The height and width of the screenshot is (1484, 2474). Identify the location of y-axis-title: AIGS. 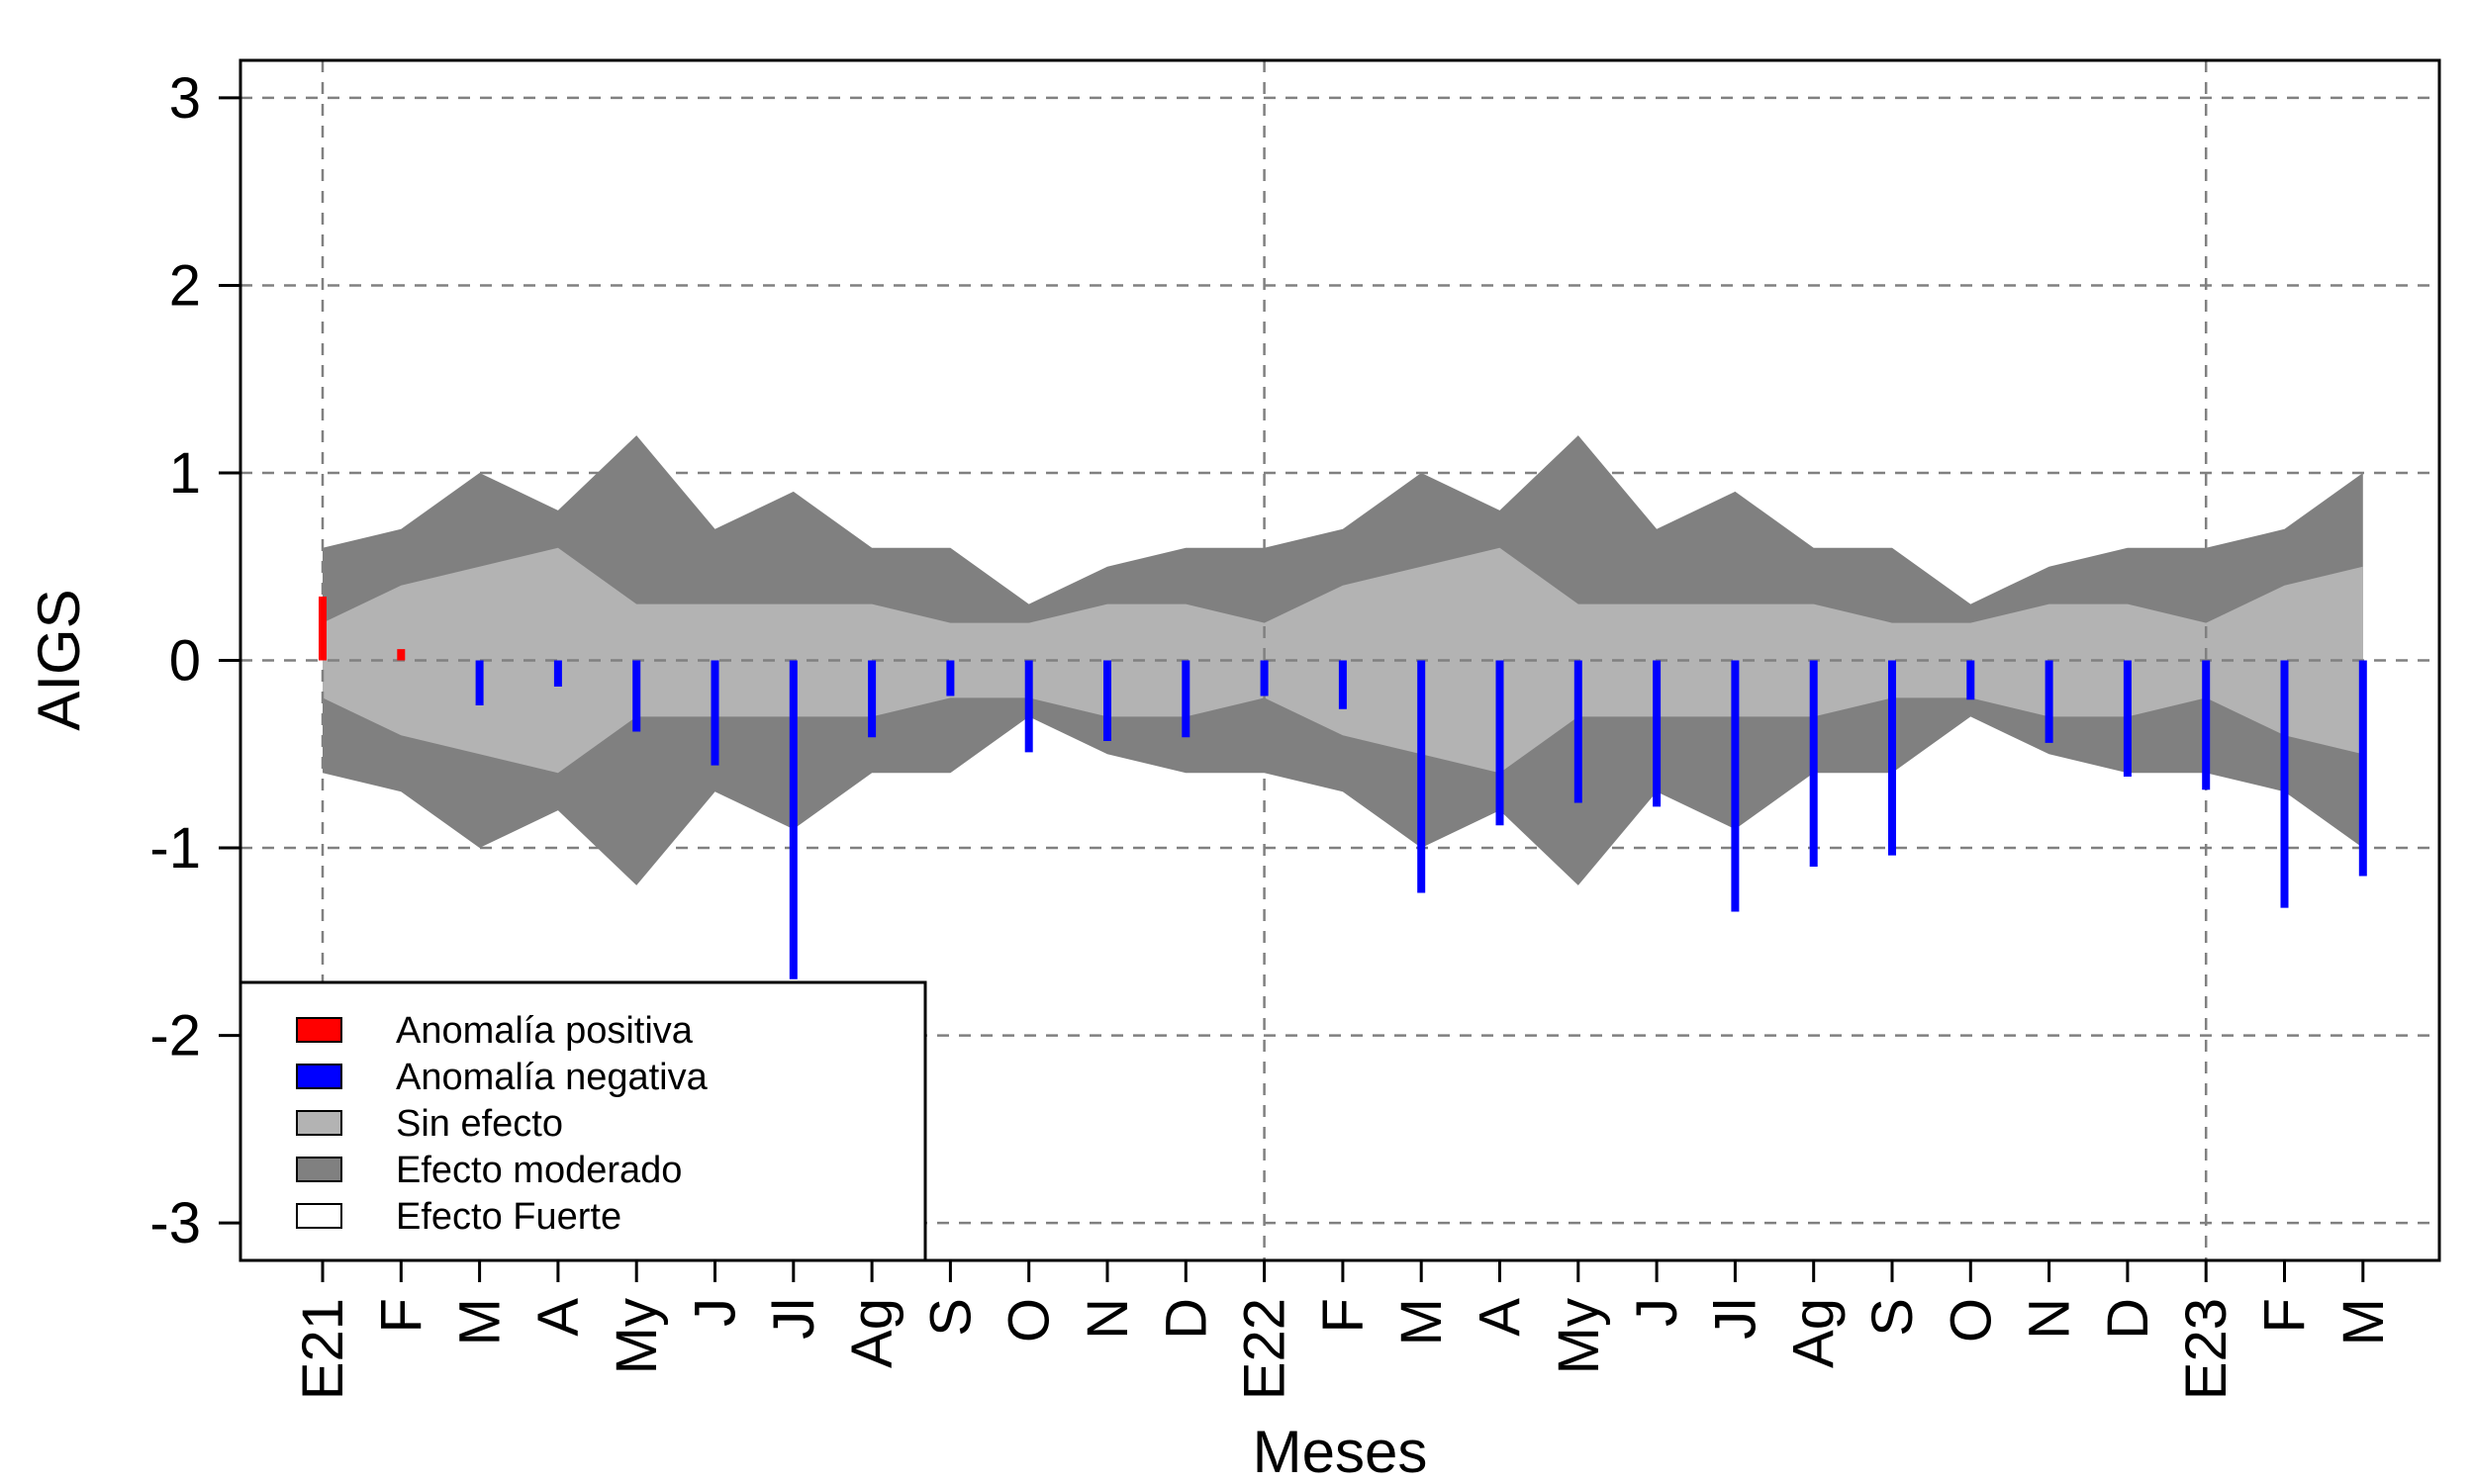
(59, 659).